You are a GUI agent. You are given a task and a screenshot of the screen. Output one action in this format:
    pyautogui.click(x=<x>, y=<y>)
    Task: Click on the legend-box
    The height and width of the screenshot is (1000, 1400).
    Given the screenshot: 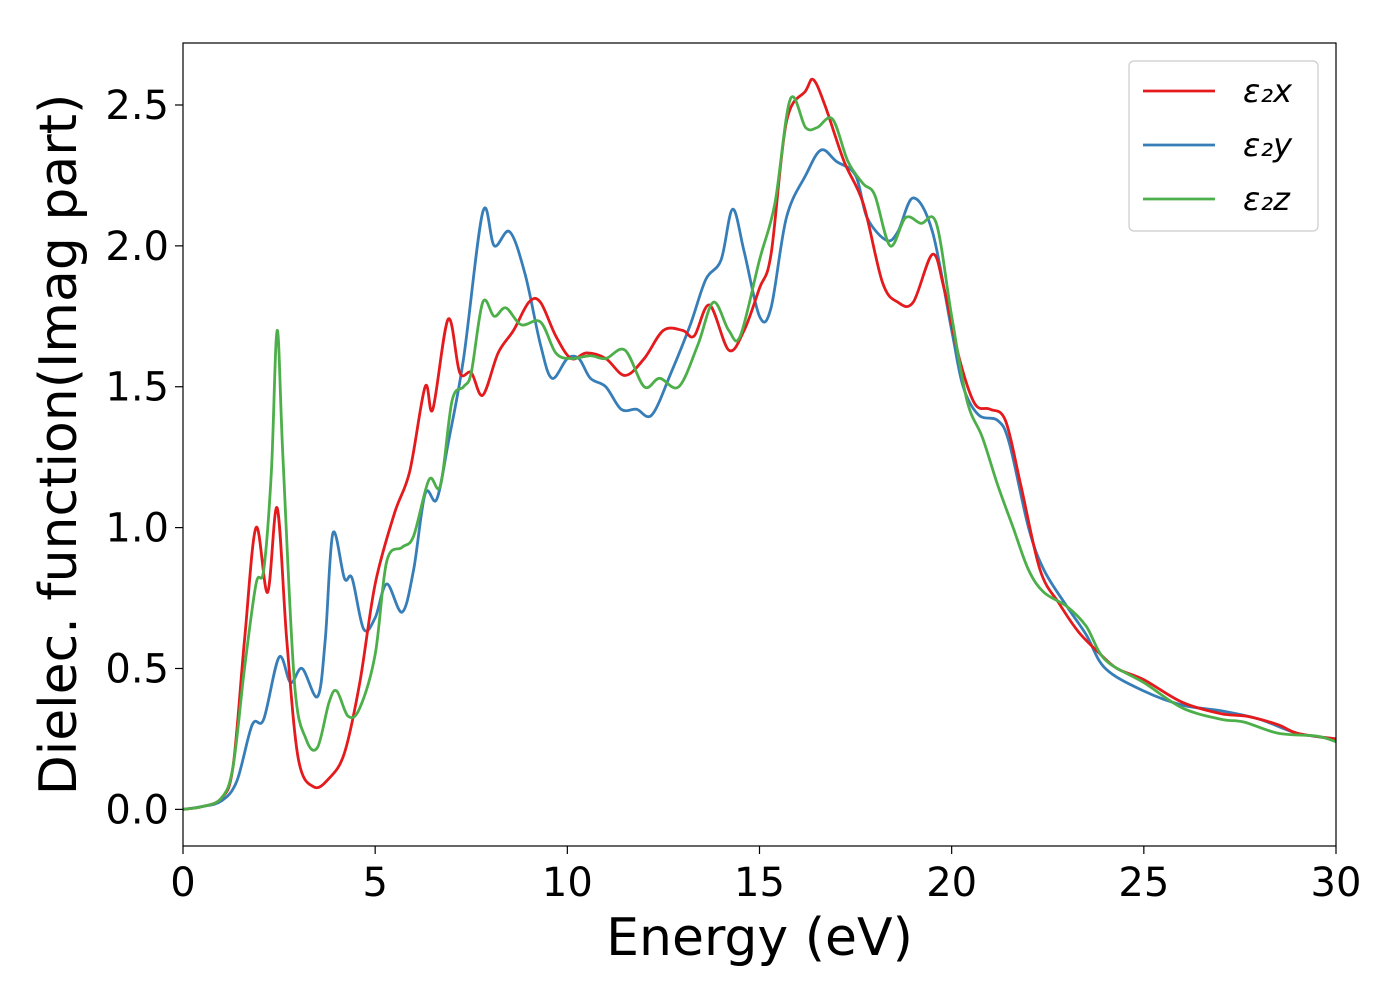 What is the action you would take?
    pyautogui.click(x=1223, y=146)
    